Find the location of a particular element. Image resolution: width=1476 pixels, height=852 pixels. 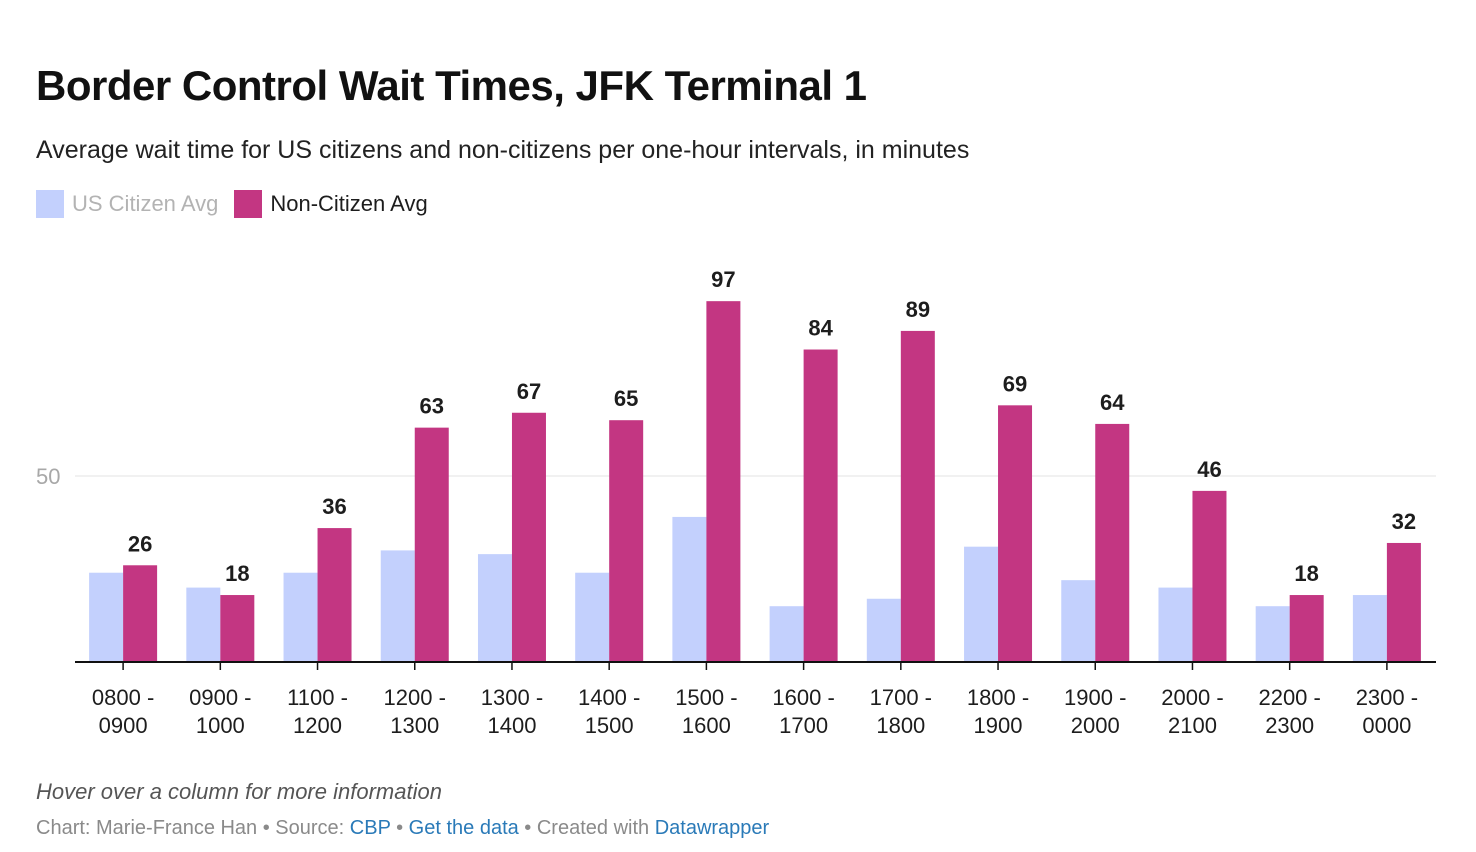

source-link: CBP is located at coordinates (370, 828).